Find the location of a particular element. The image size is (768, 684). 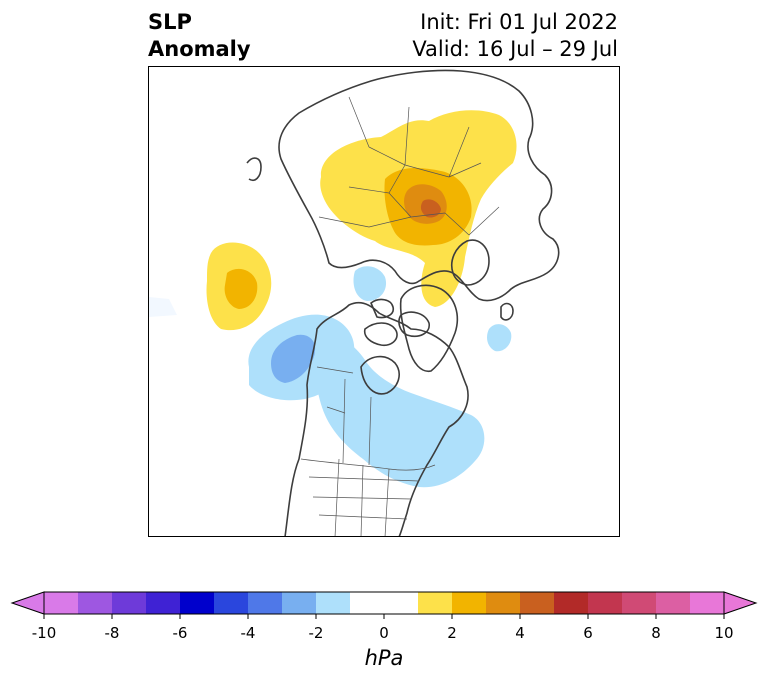

coastline-arctic-islands is located at coordinates (396, 322).